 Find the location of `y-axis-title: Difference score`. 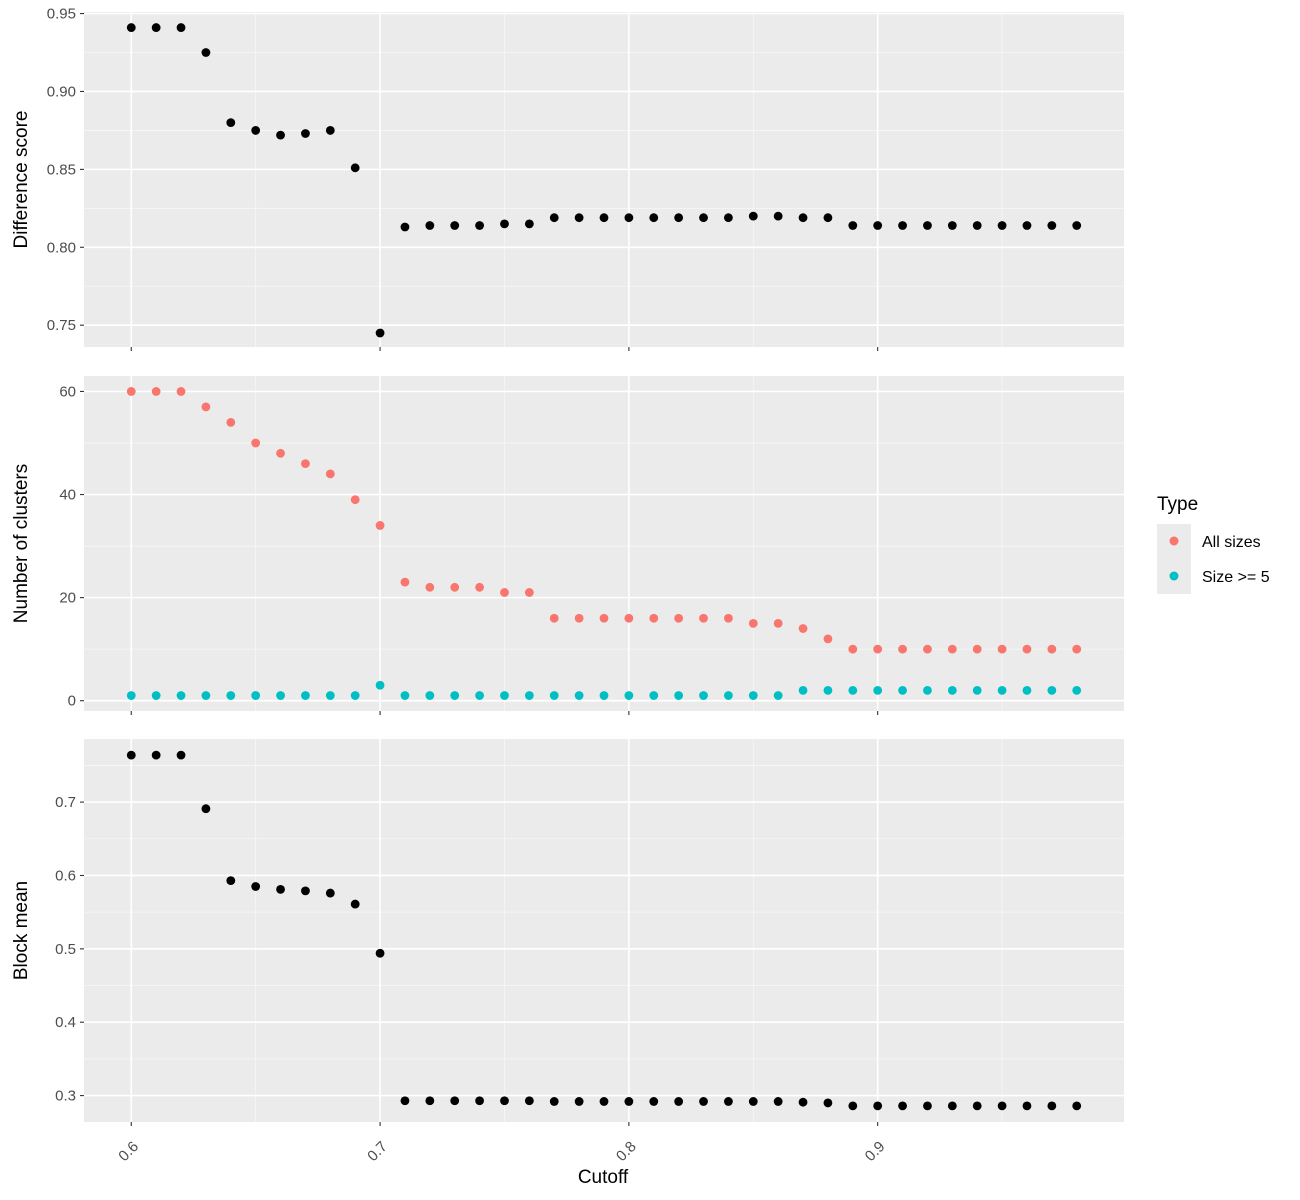

y-axis-title: Difference score is located at coordinates (21, 180).